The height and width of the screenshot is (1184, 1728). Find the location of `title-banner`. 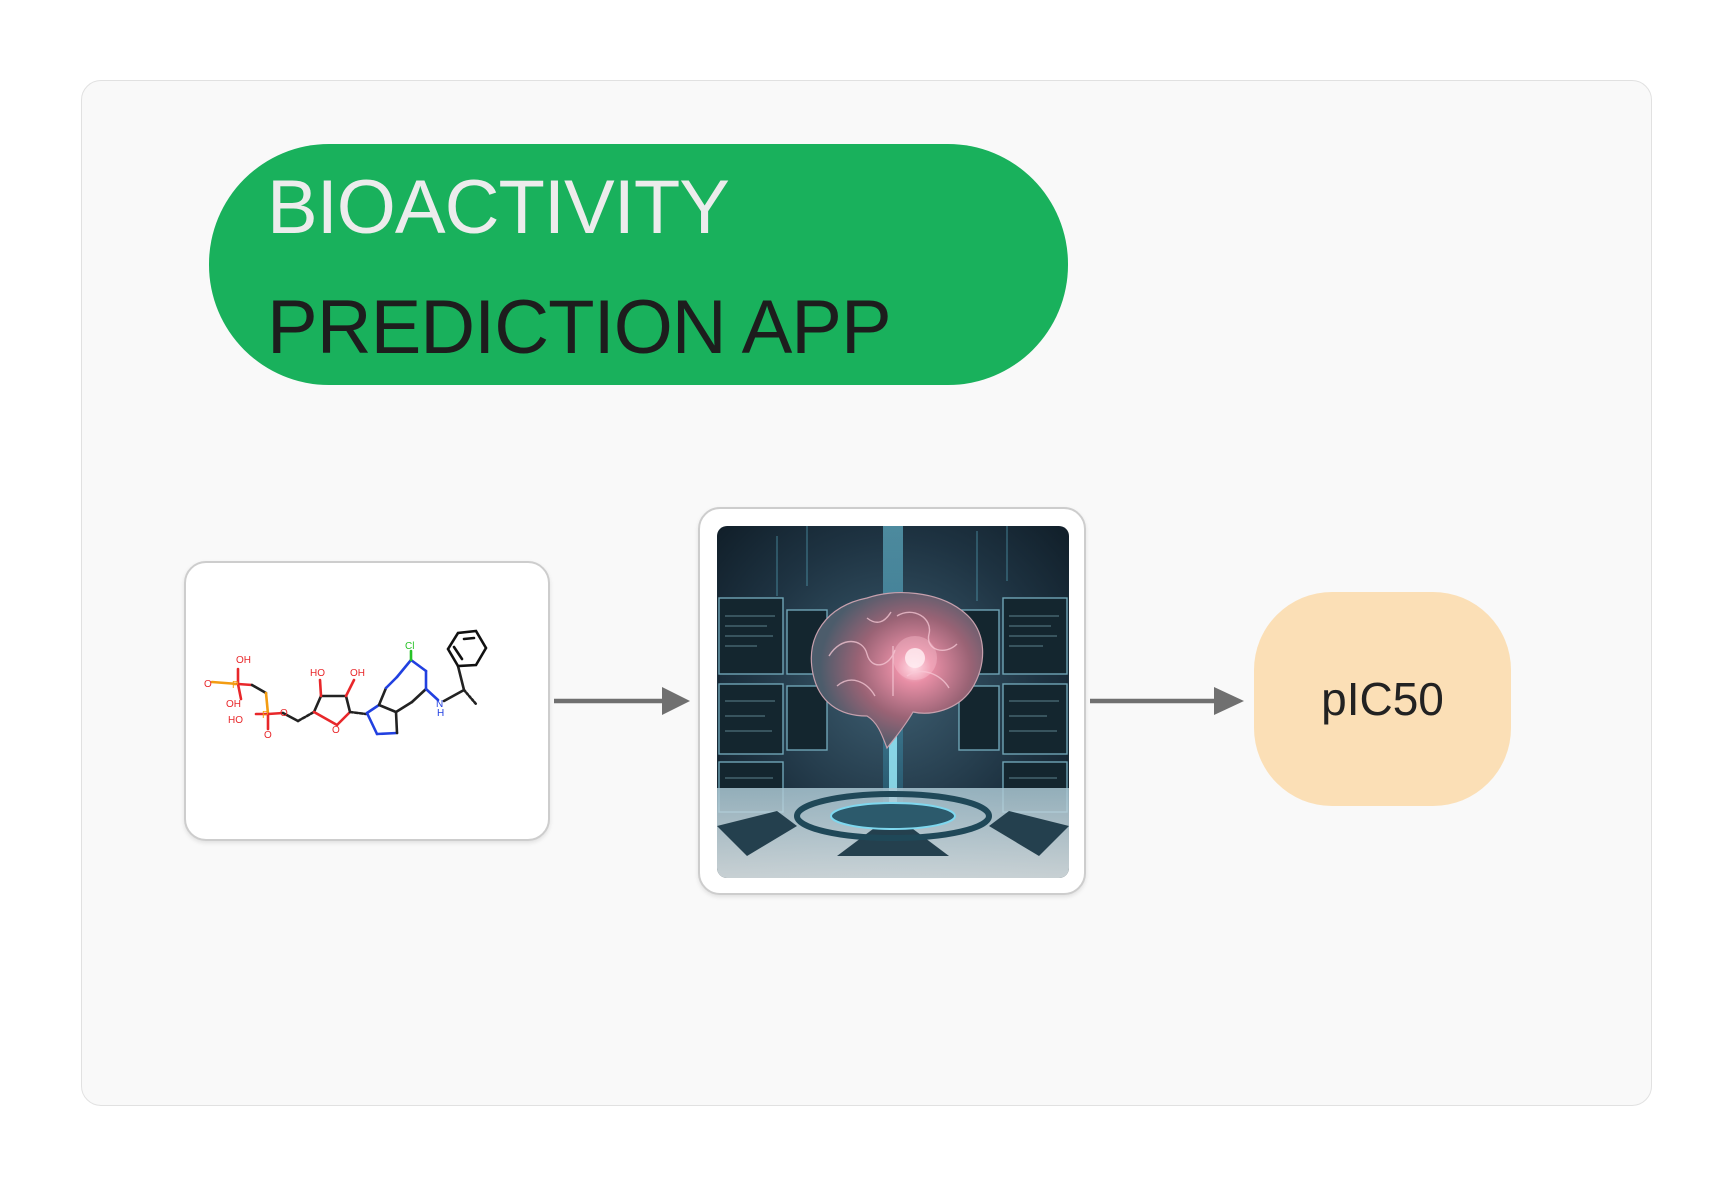

title-banner is located at coordinates (638, 264).